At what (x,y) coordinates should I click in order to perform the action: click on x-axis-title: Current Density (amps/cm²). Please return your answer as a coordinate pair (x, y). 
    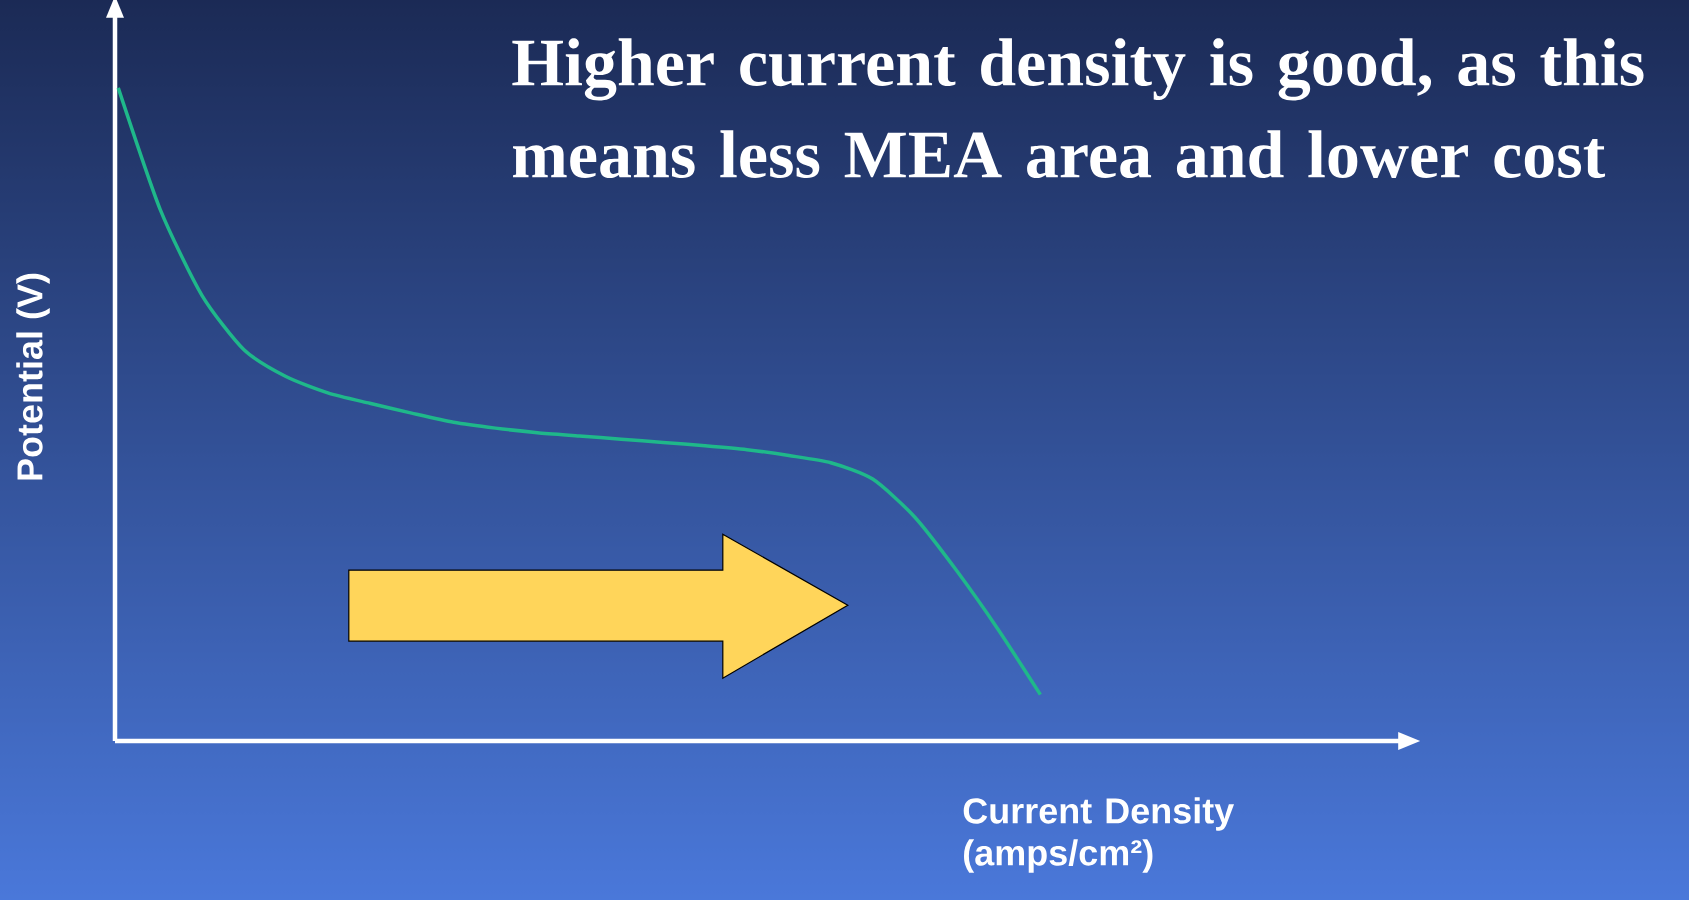
    Looking at the image, I should click on (1099, 835).